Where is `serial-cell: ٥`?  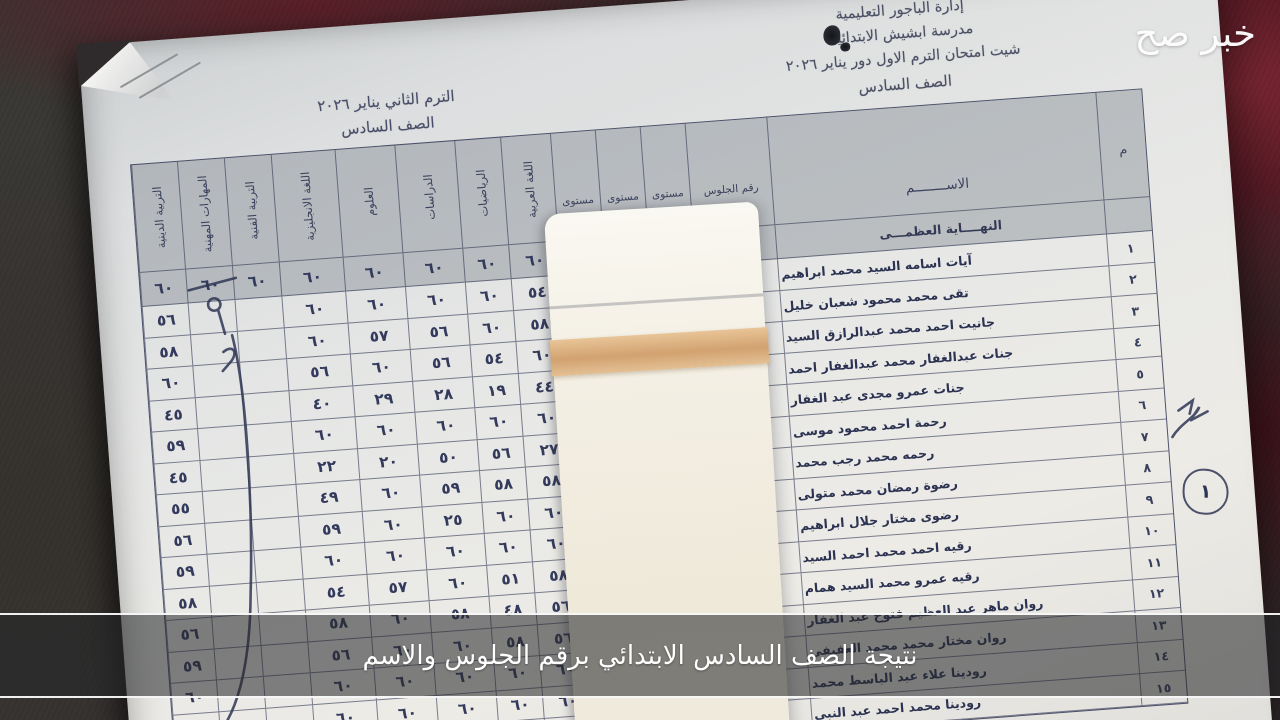
serial-cell: ٥ is located at coordinates (1139, 374).